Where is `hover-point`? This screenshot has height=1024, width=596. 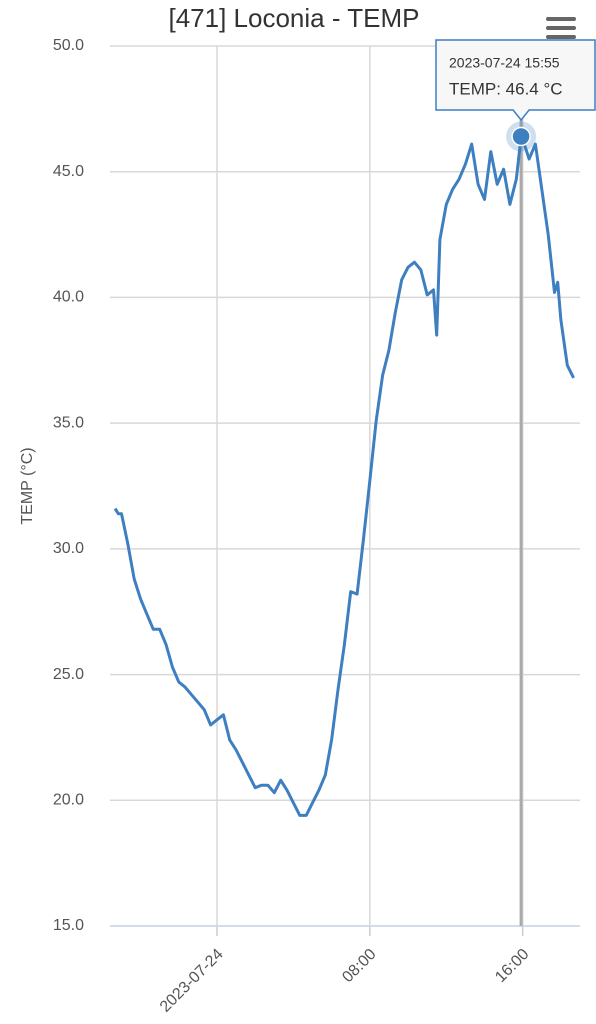
hover-point is located at coordinates (521, 136).